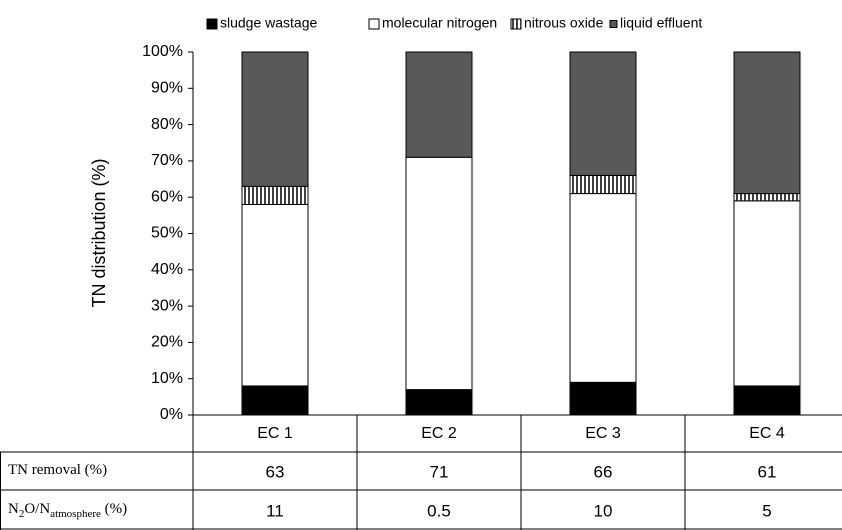 The image size is (842, 530). Describe the element at coordinates (167, 233) in the screenshot. I see `y-tick-label: 50%` at that location.